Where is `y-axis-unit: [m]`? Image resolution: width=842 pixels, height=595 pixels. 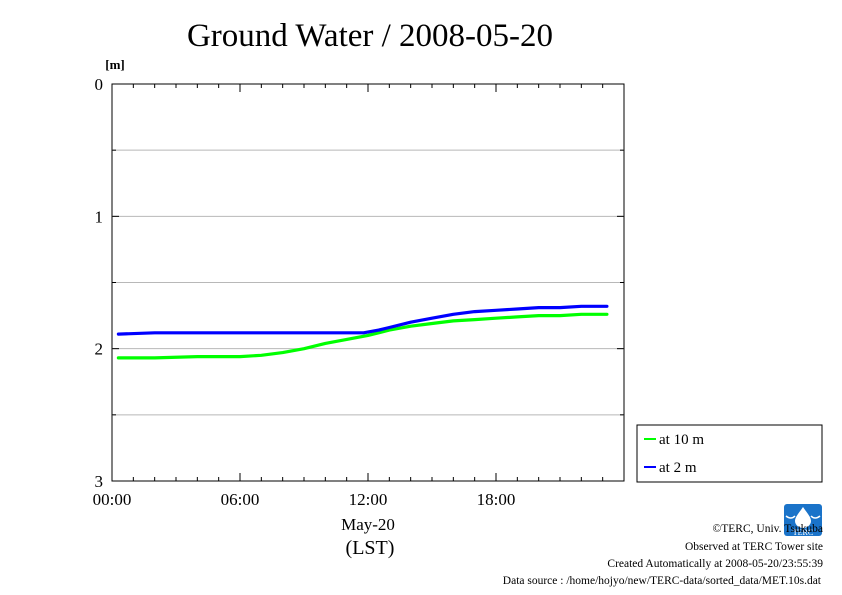
y-axis-unit: [m] is located at coordinates (115, 64).